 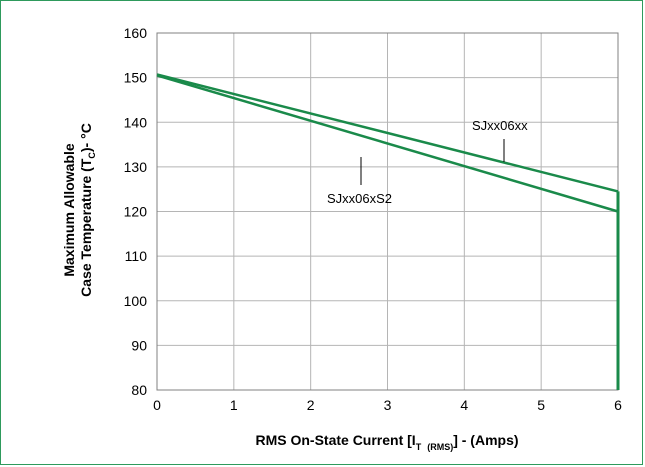 I want to click on y-tick-label: 130, so click(x=136, y=167).